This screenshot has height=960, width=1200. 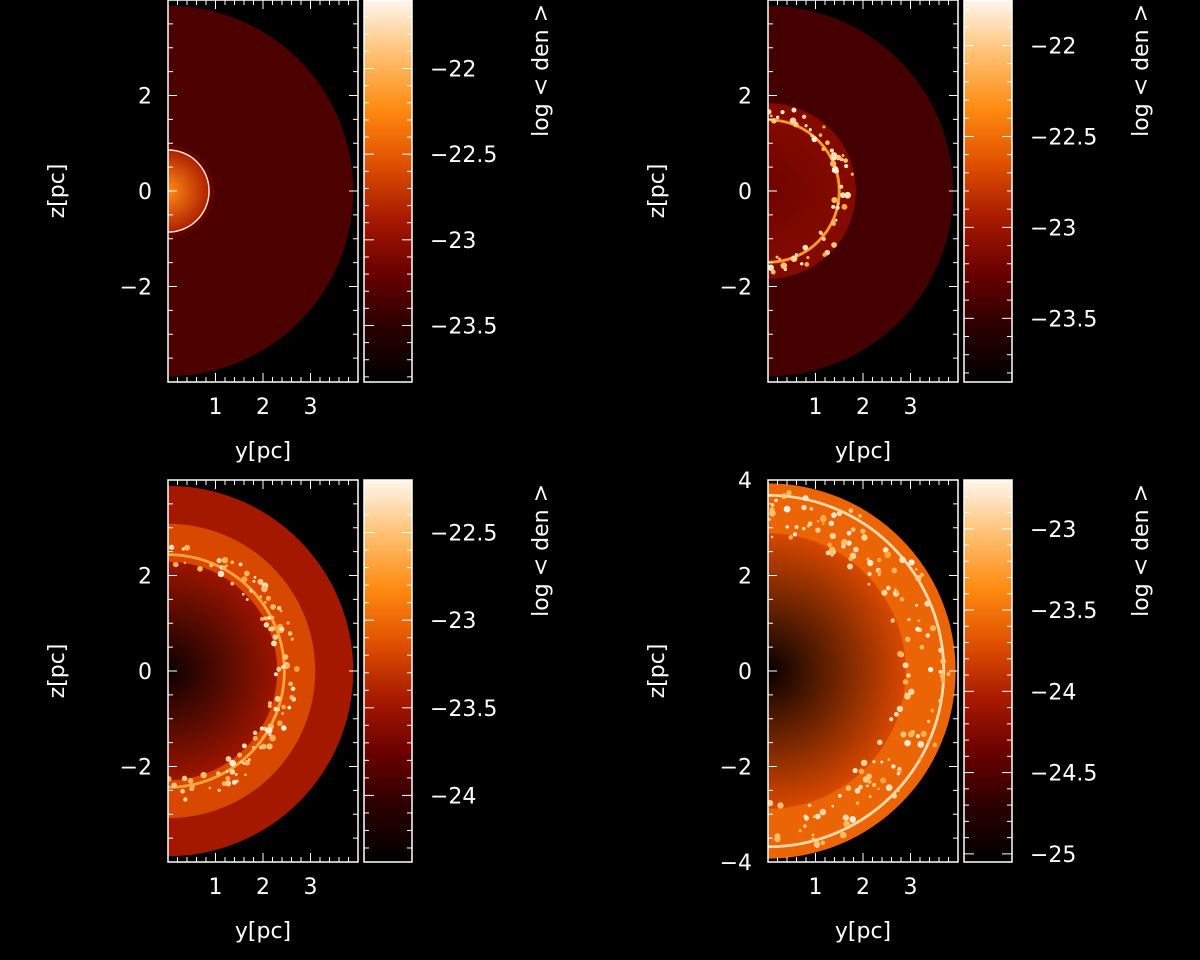 I want to click on colorbar-tick-label: −22.5, so click(x=463, y=534).